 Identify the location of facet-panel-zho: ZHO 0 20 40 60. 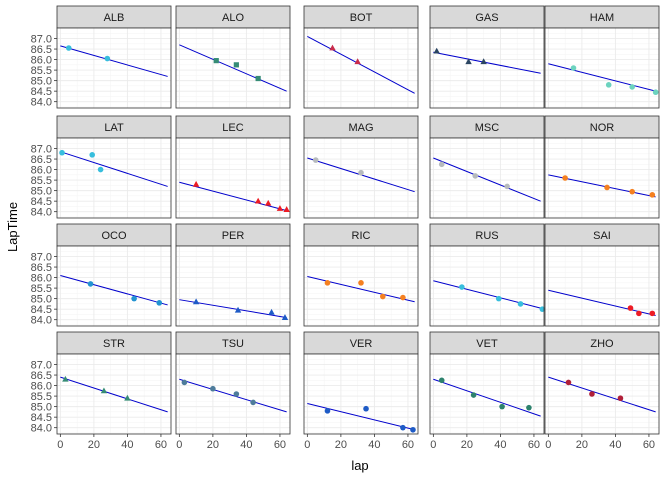
(602, 391).